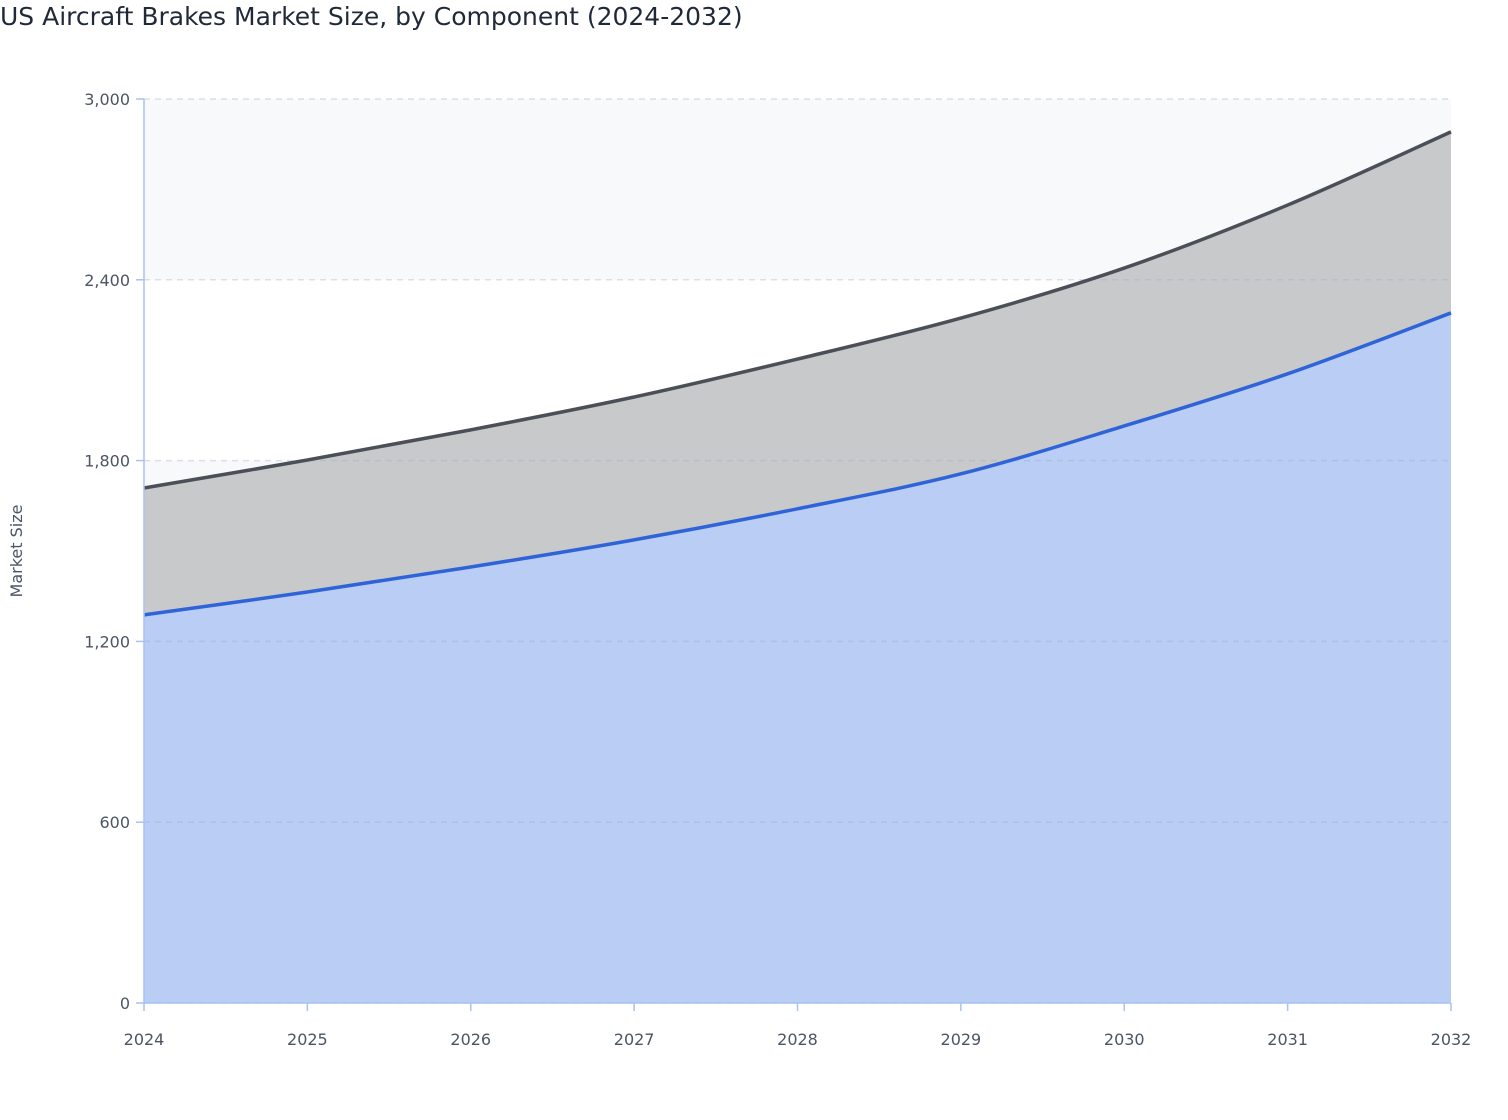 The width and height of the screenshot is (1508, 1120). What do you see at coordinates (307, 1039) in the screenshot?
I see `x-tick-label: 2025` at bounding box center [307, 1039].